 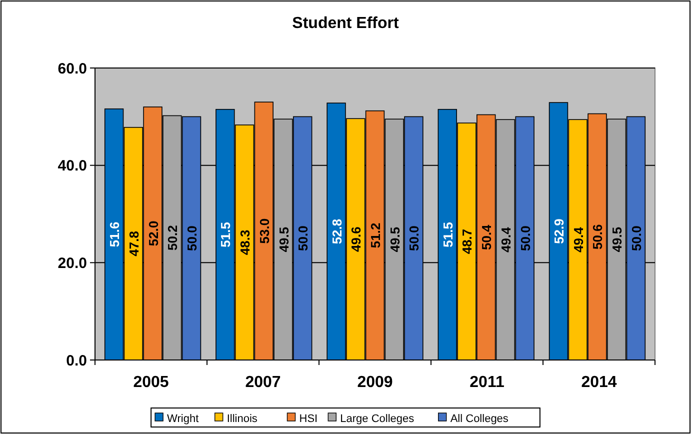 What do you see at coordinates (151, 382) in the screenshot?
I see `x-tick-label: 2005` at bounding box center [151, 382].